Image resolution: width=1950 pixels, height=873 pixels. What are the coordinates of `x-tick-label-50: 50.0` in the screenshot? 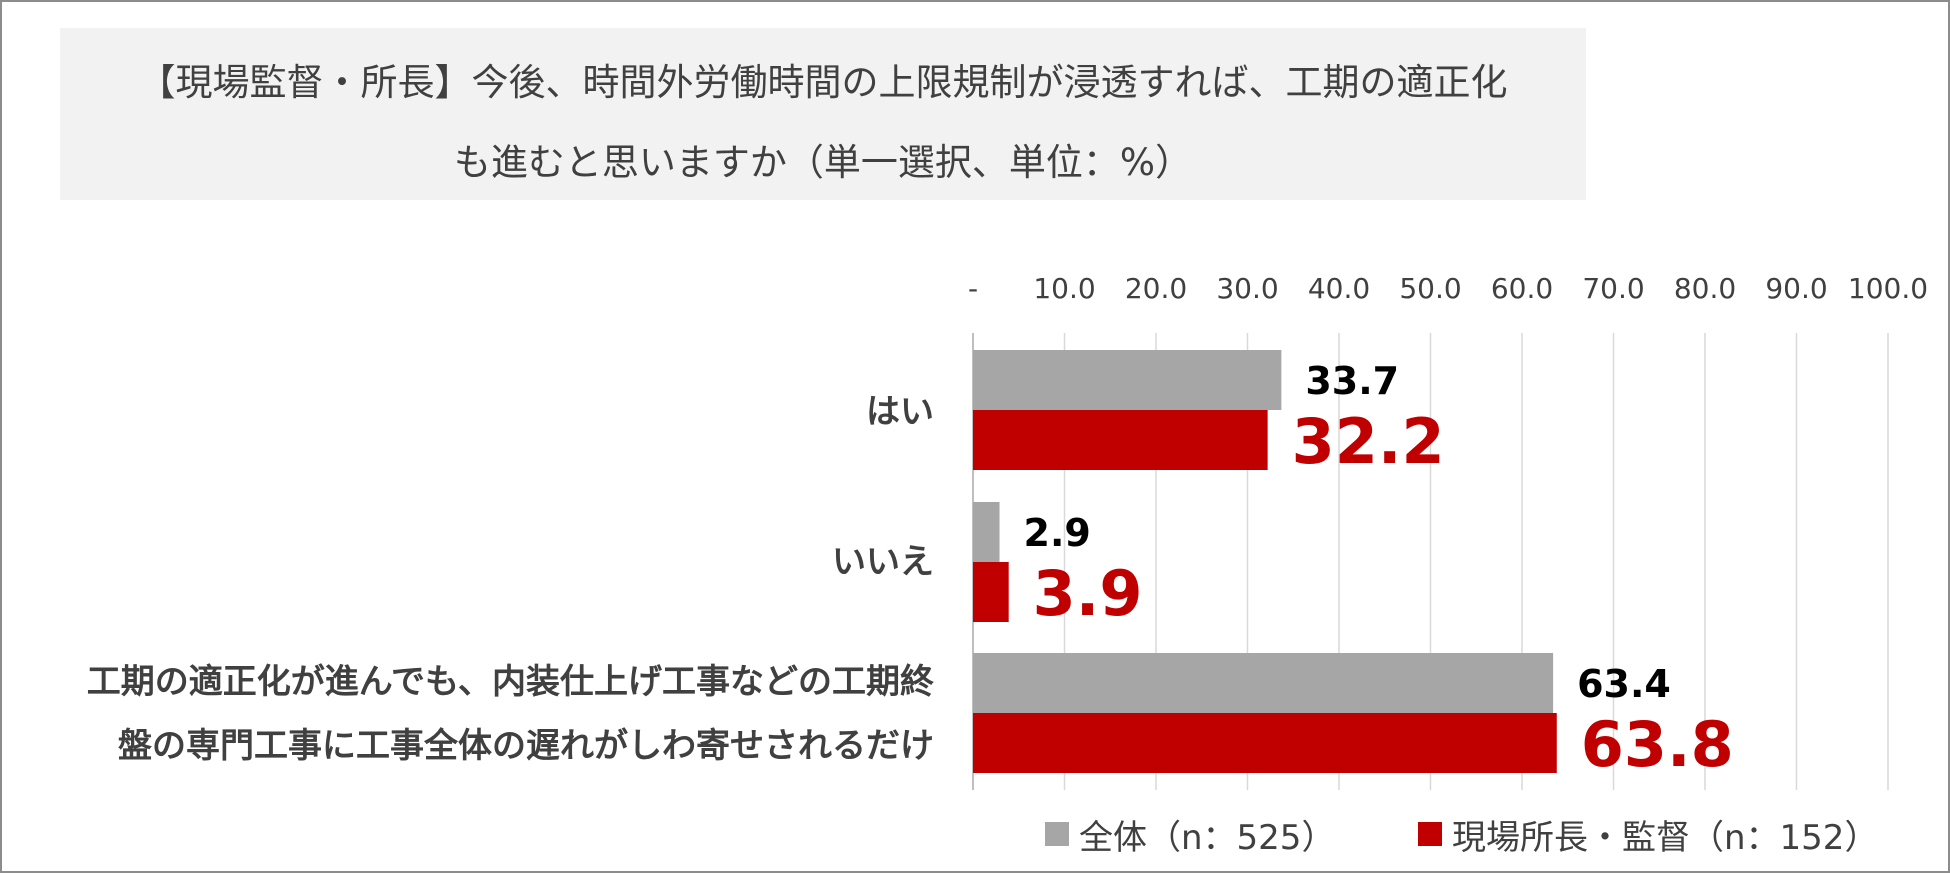 It's located at (1430, 288).